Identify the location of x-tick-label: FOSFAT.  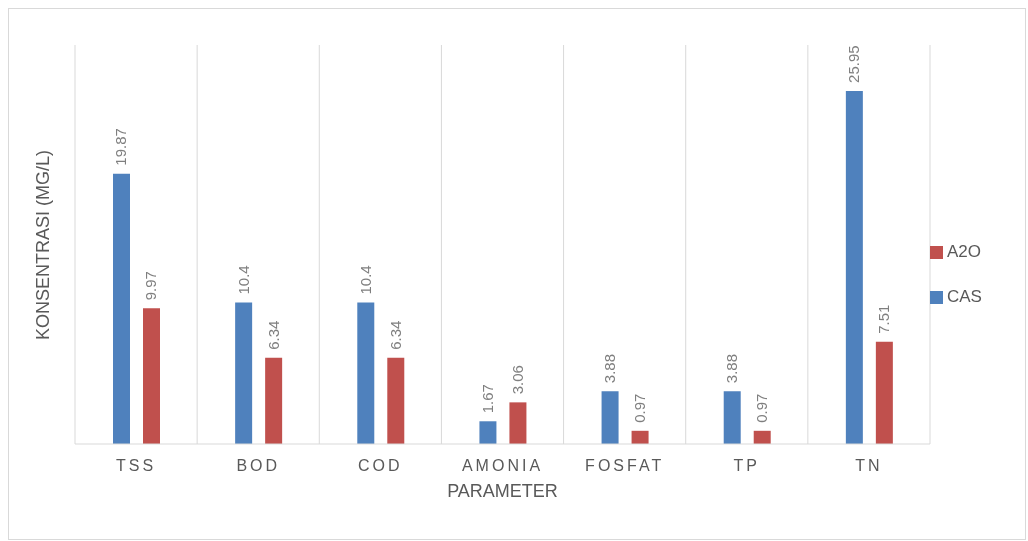
(625, 466).